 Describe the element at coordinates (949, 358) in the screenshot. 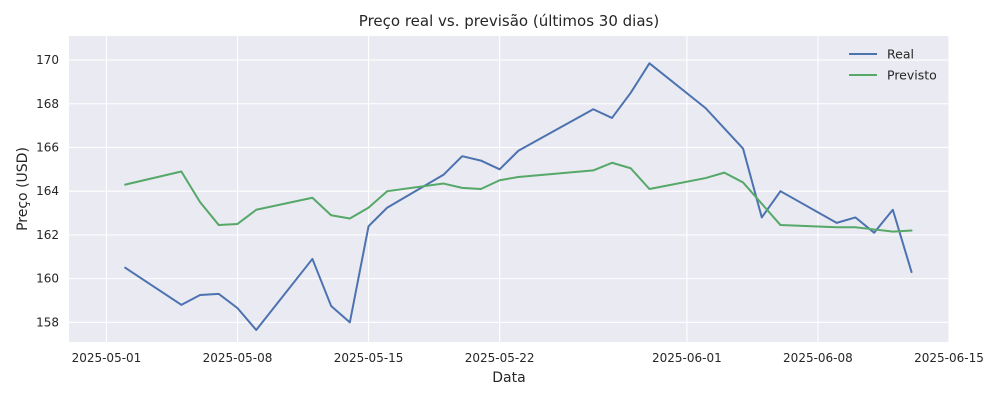

I see `x-tick-label: 2025-06-15` at that location.